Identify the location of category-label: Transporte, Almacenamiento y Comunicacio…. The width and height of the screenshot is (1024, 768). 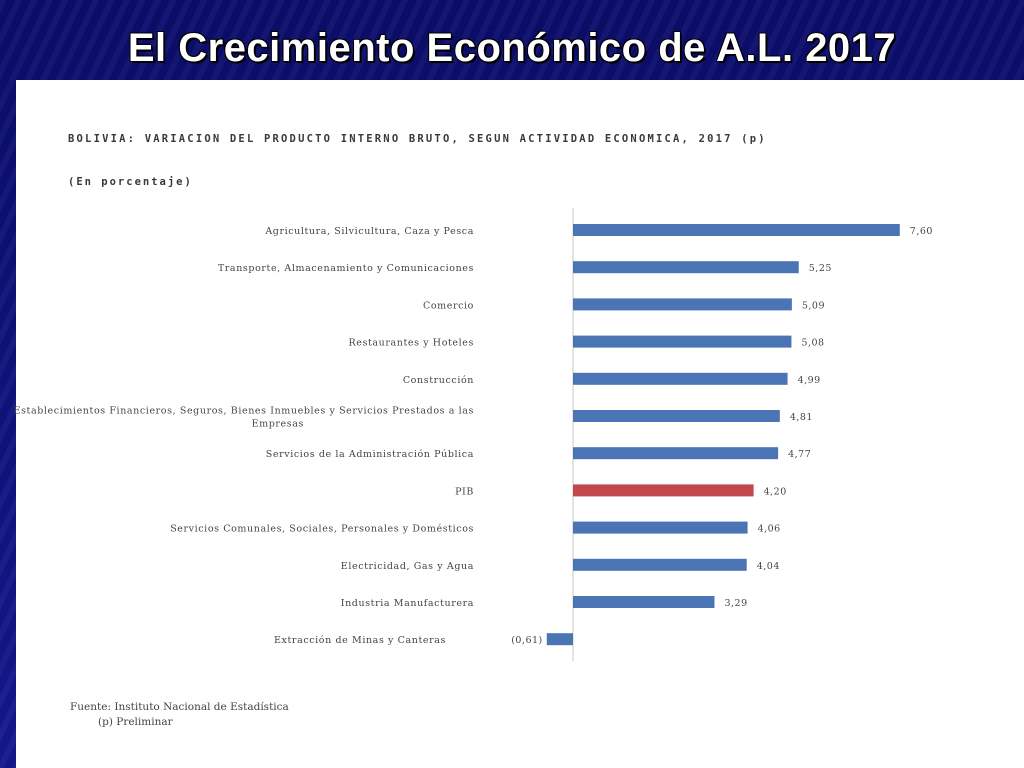
(346, 268).